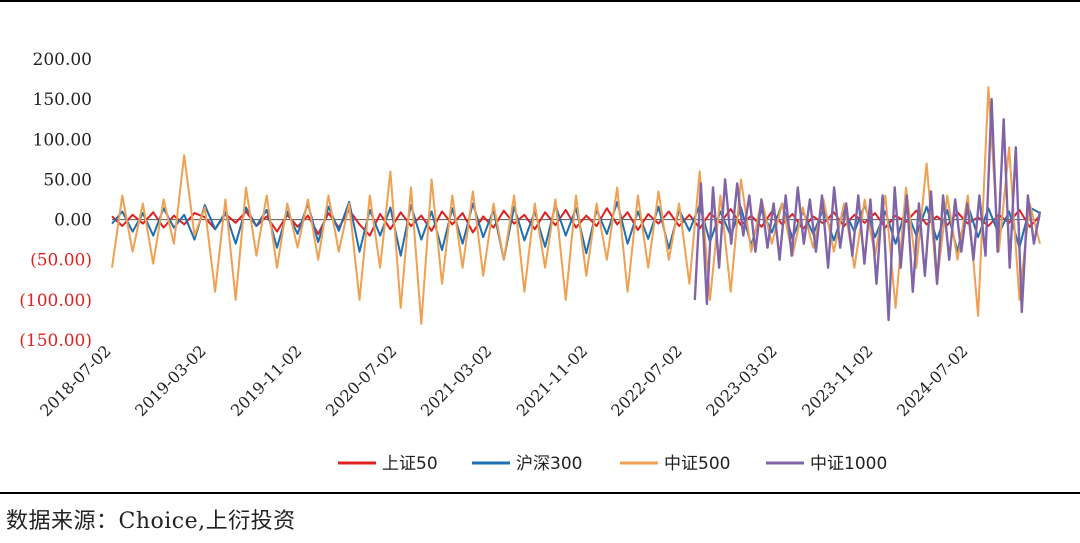  I want to click on x-tick-label: 2024-07-02, so click(932, 380).